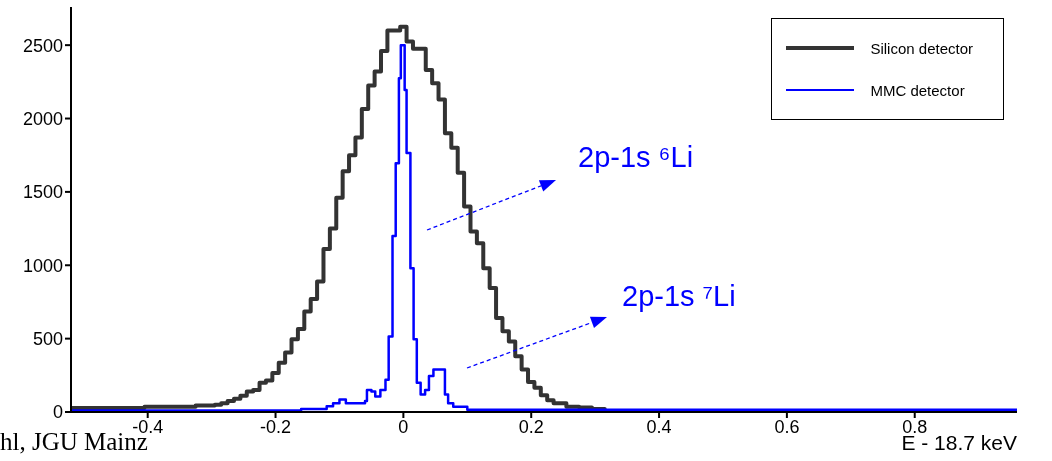 The width and height of the screenshot is (1052, 461). What do you see at coordinates (403, 426) in the screenshot?
I see `x-tick-label: 0` at bounding box center [403, 426].